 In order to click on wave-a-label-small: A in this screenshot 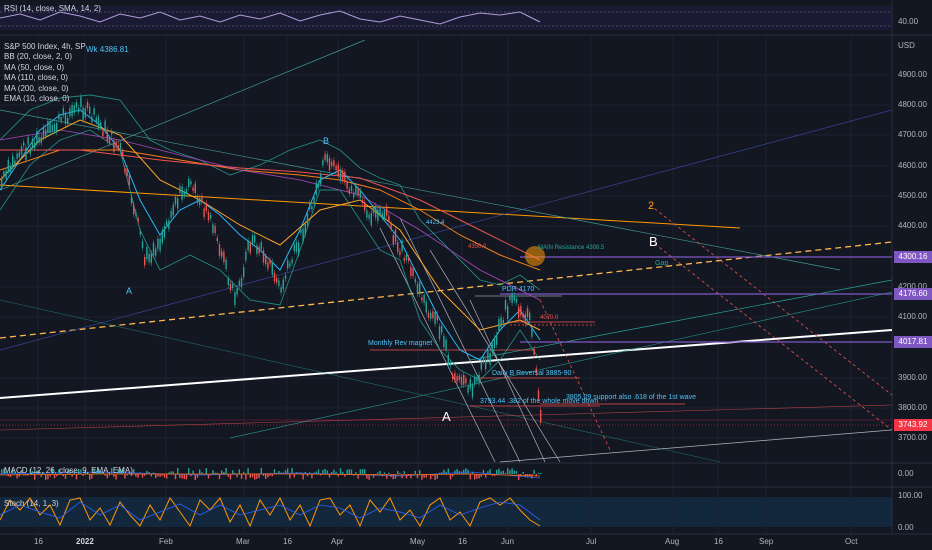, I will do `click(129, 291)`.